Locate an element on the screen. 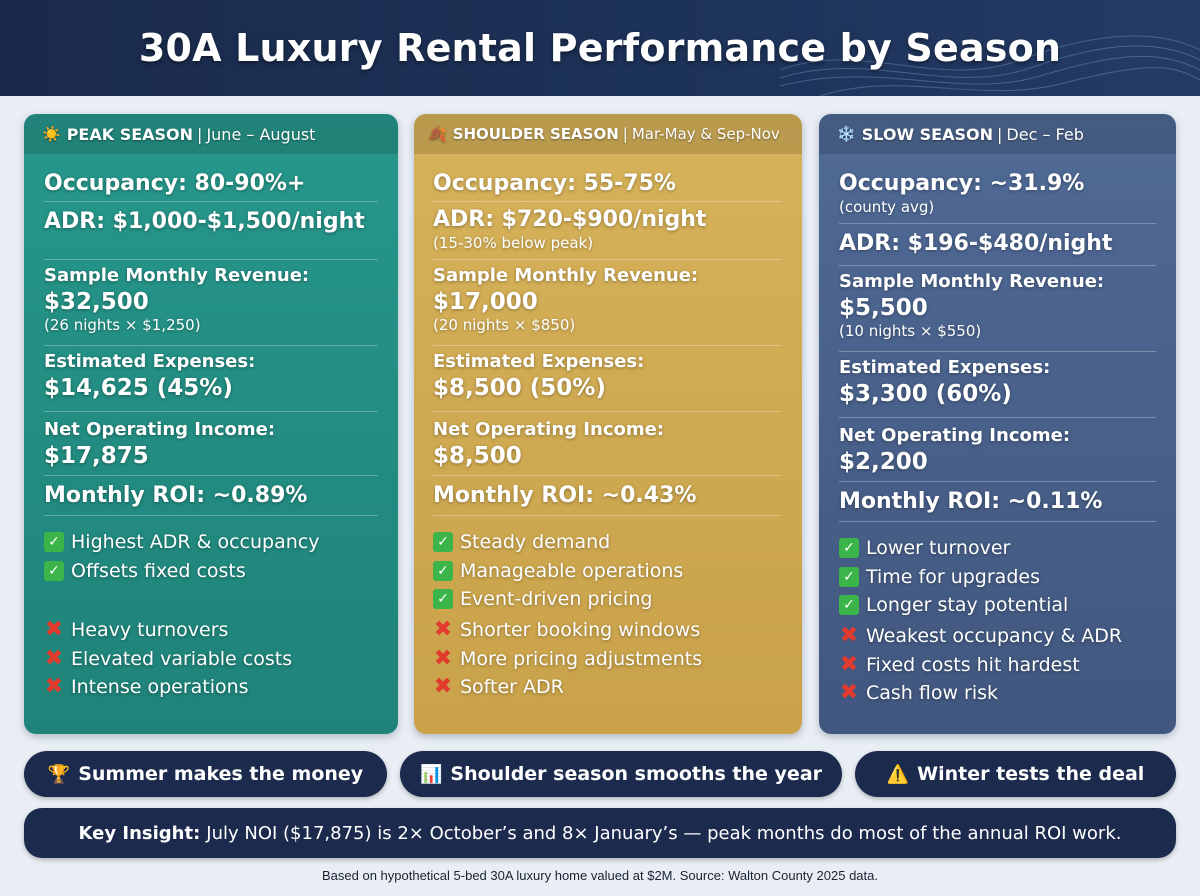 This screenshot has width=1200, height=896. card-header: 🍂 SHOULDER SEASON | Mar-May & Sep-Nov is located at coordinates (608, 134).